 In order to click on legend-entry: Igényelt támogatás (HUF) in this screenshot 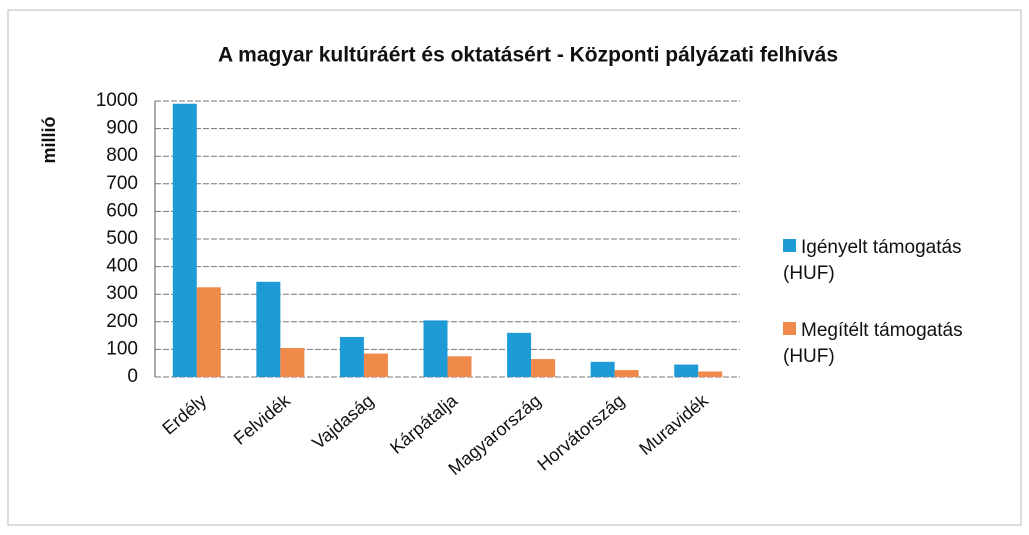, I will do `click(890, 261)`.